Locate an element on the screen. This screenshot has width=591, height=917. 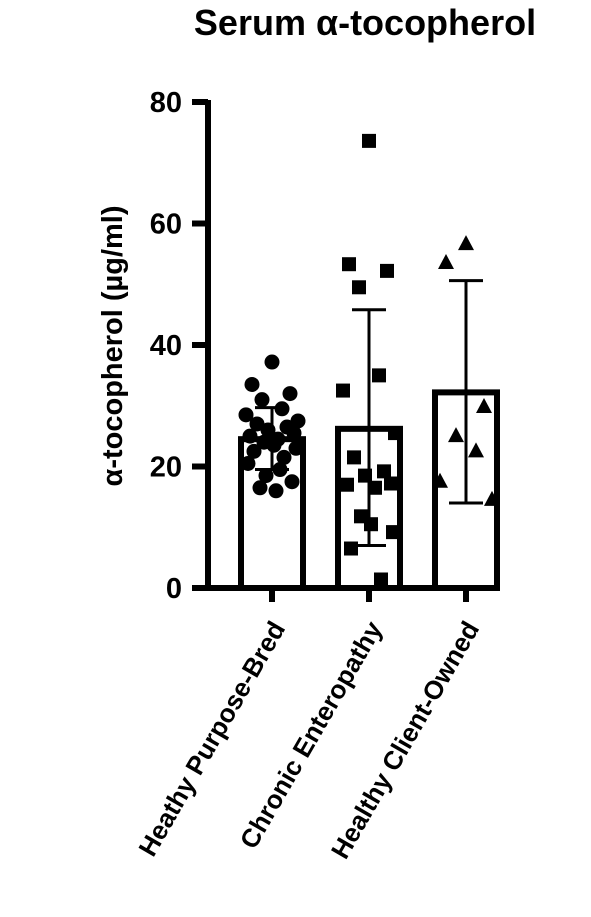
y-tick-label: 0 is located at coordinates (174, 589).